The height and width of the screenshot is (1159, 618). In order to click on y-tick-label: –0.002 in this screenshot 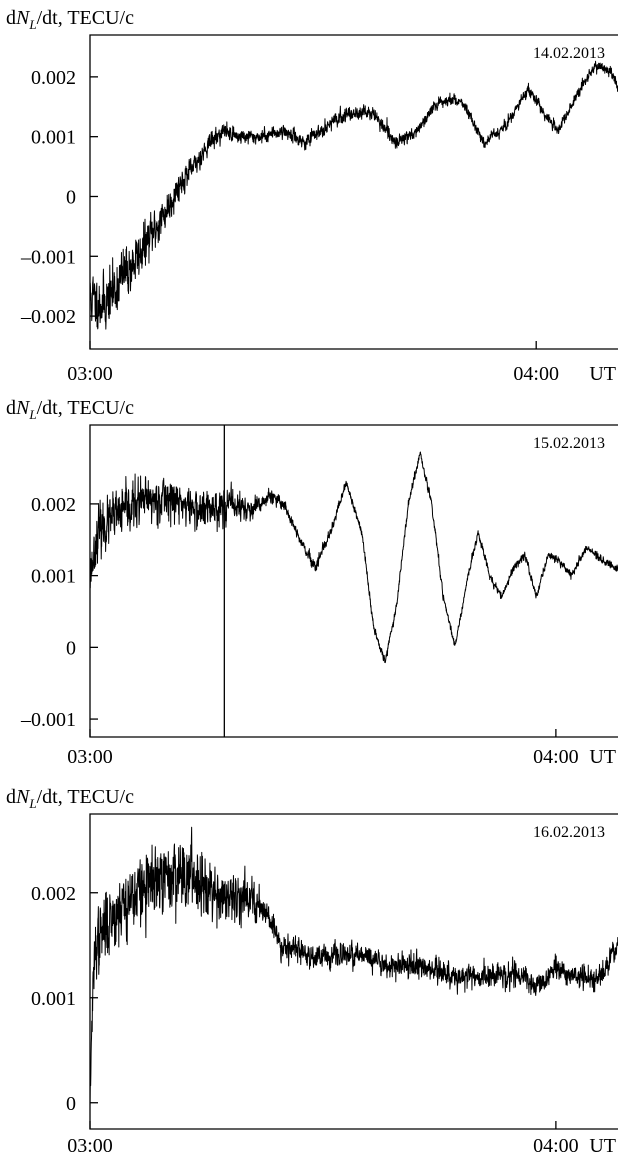, I will do `click(48, 317)`.